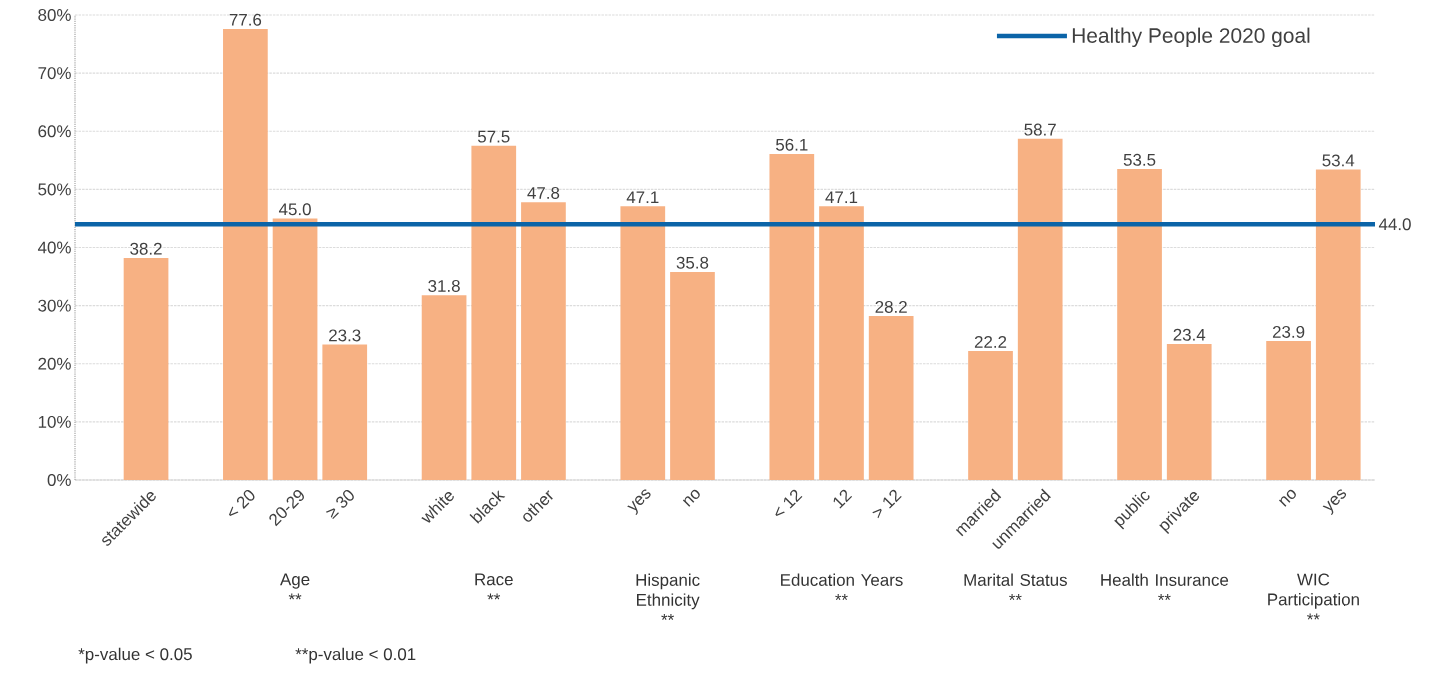 The image size is (1429, 674). I want to click on data-label: 57.5, so click(493, 136).